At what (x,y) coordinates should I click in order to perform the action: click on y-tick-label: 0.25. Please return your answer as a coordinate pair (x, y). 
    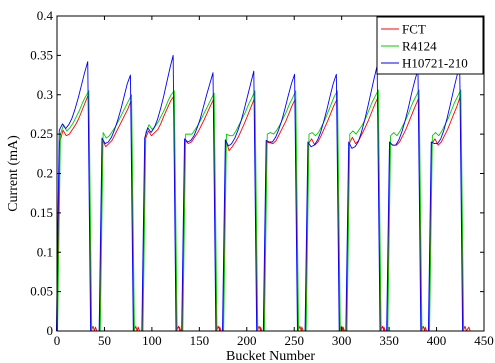
    Looking at the image, I should click on (41, 133).